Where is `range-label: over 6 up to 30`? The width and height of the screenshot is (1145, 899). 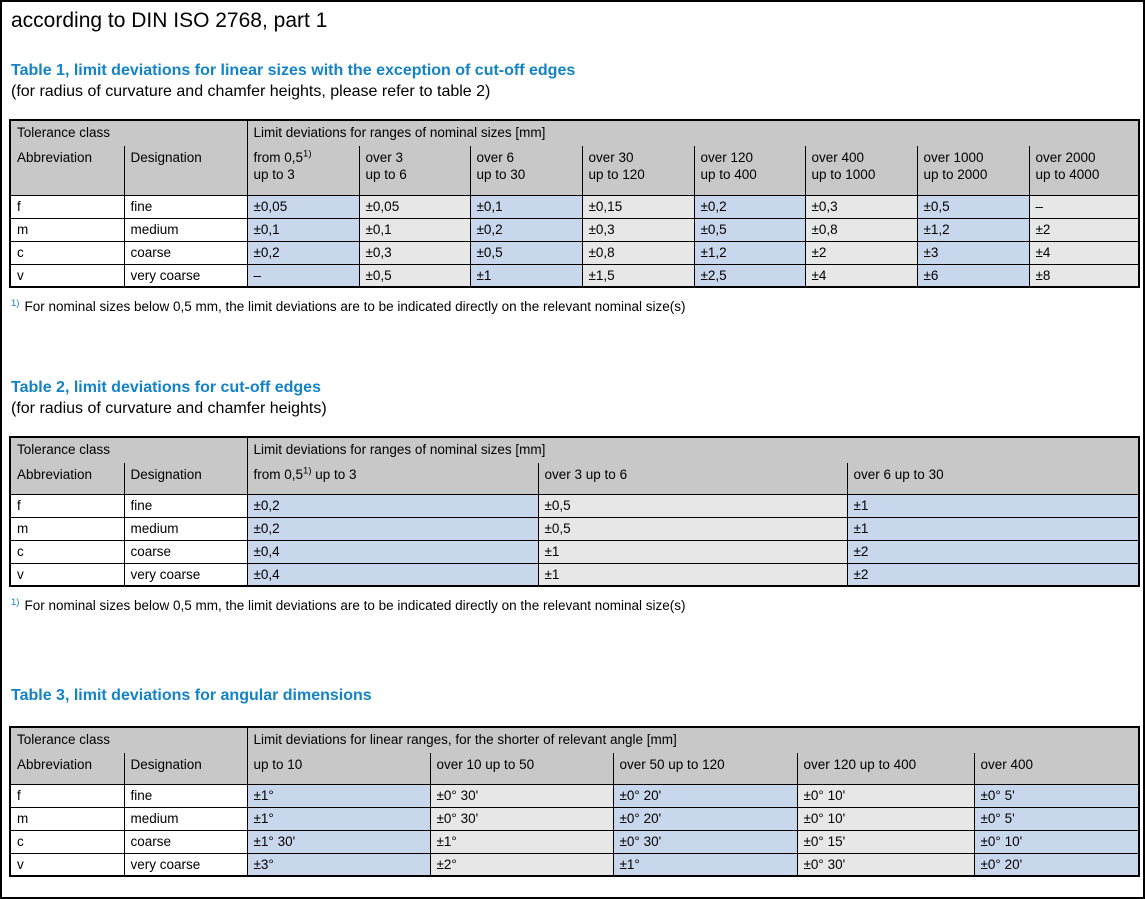 range-label: over 6 up to 30 is located at coordinates (898, 474).